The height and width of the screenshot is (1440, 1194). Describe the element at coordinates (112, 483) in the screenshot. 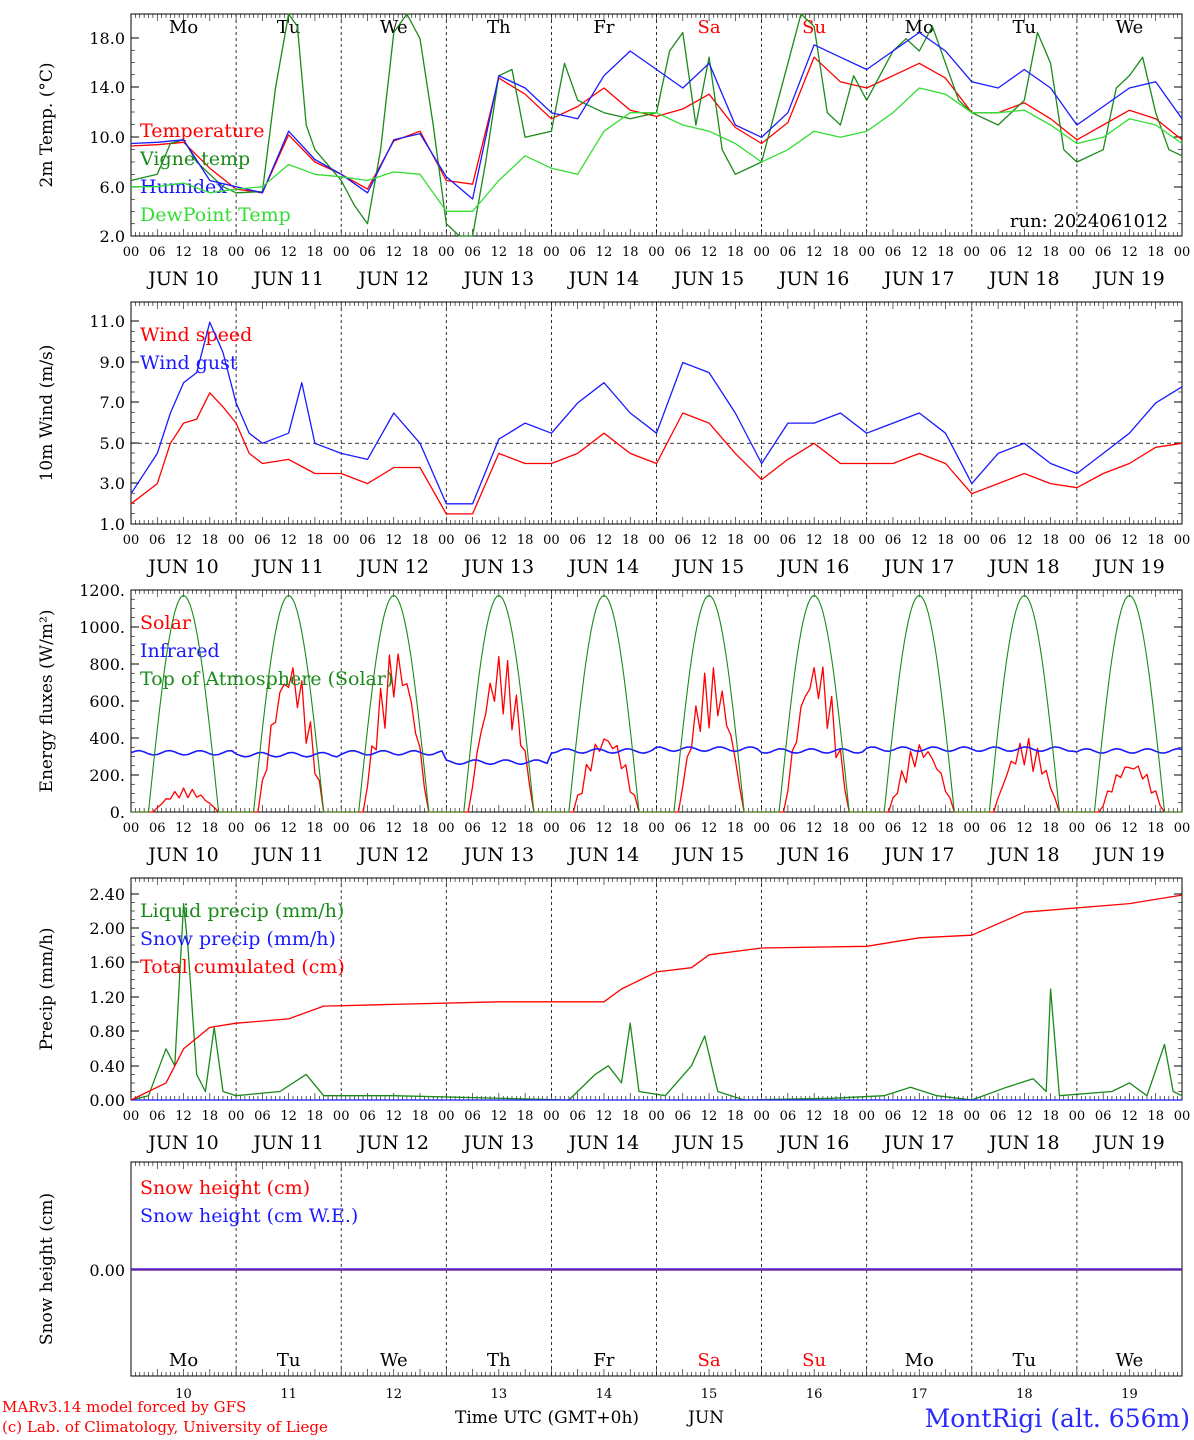

I see `y-tick-label: 3.0` at that location.